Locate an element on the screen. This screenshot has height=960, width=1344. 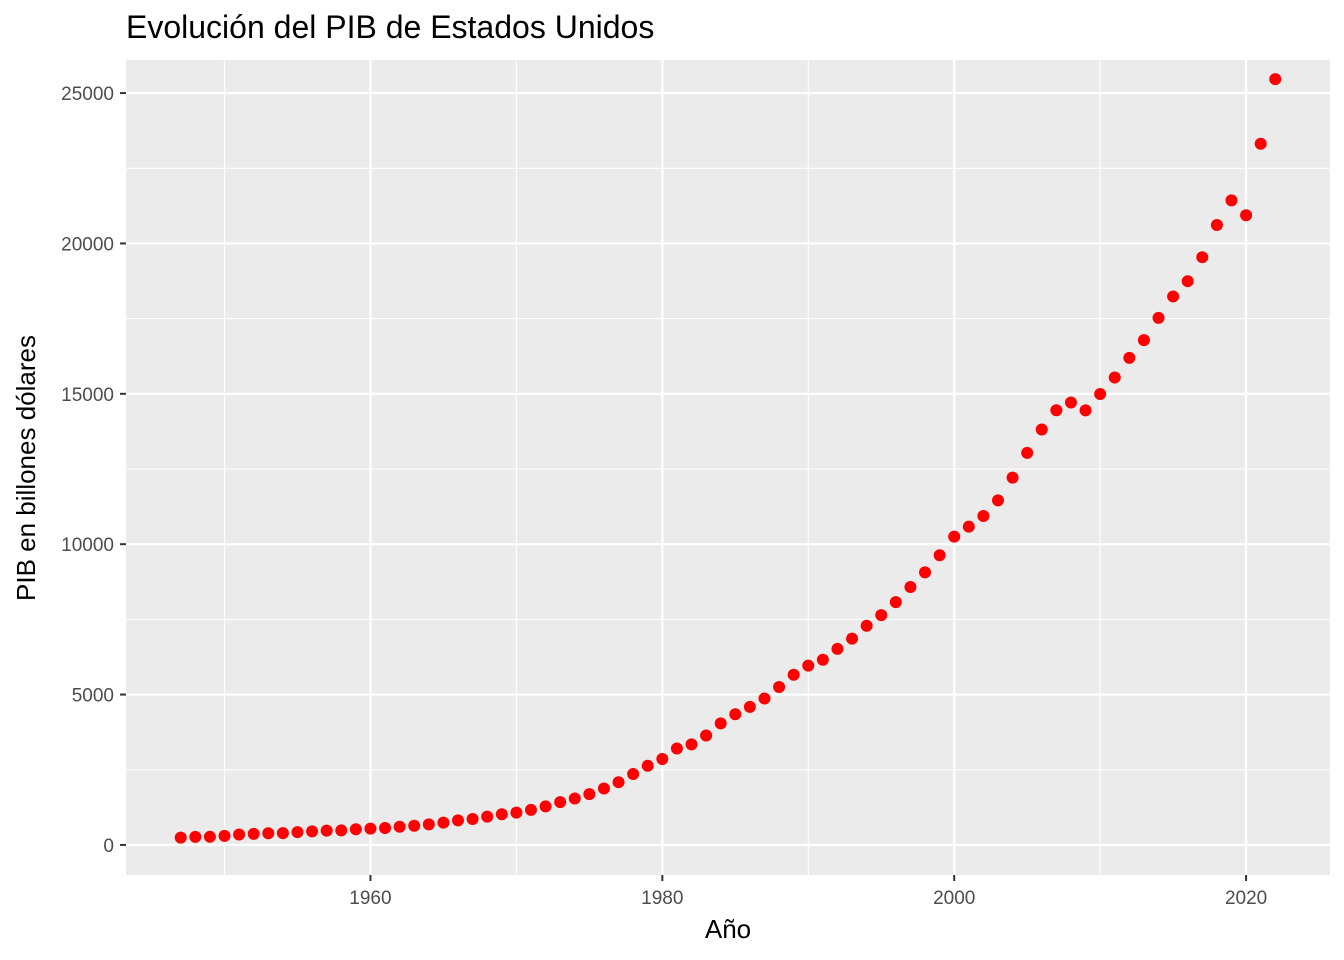
x-tick-label: 2000 is located at coordinates (954, 898).